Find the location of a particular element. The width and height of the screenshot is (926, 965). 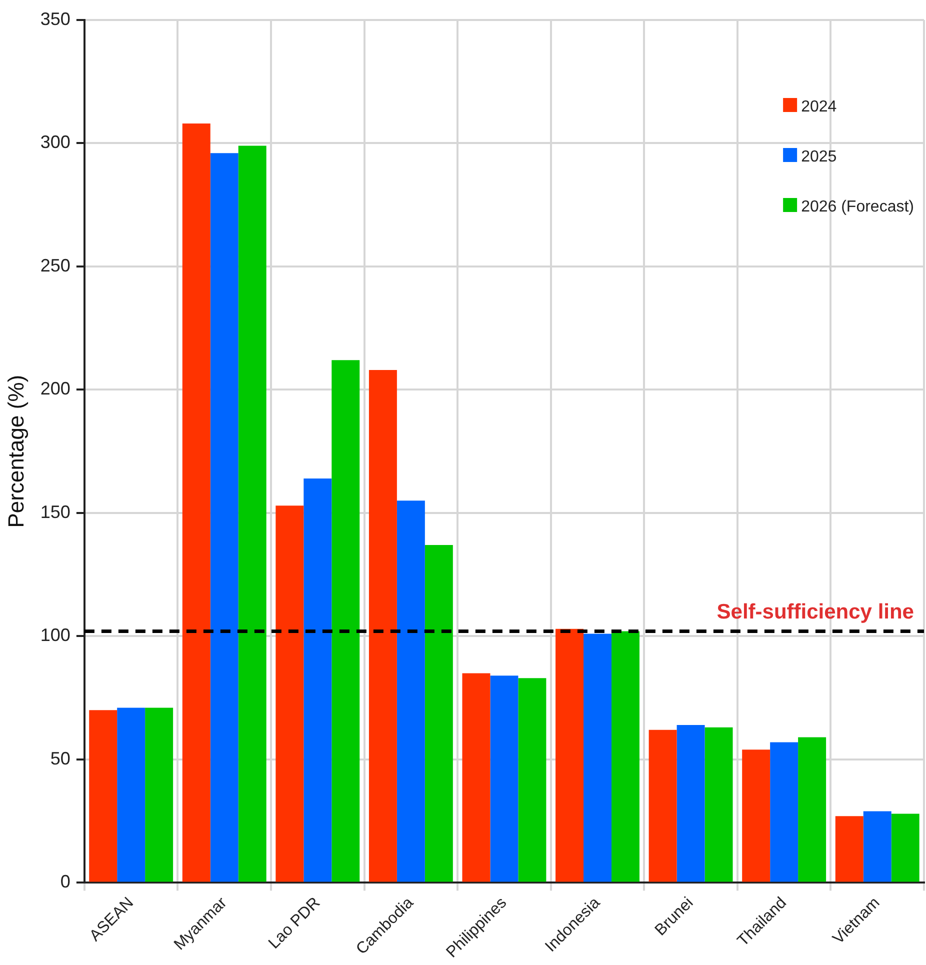

y-tick-label: 350 is located at coordinates (55, 18).